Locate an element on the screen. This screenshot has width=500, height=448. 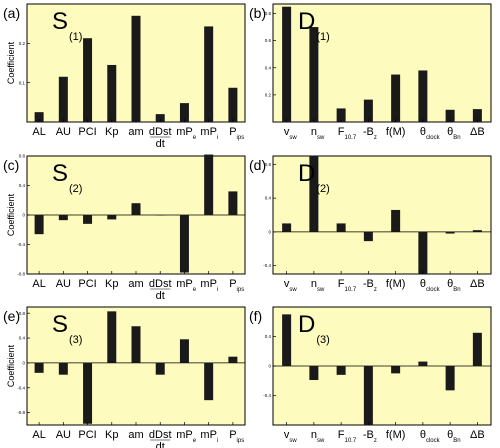
panel-label: (d) is located at coordinates (257, 165).